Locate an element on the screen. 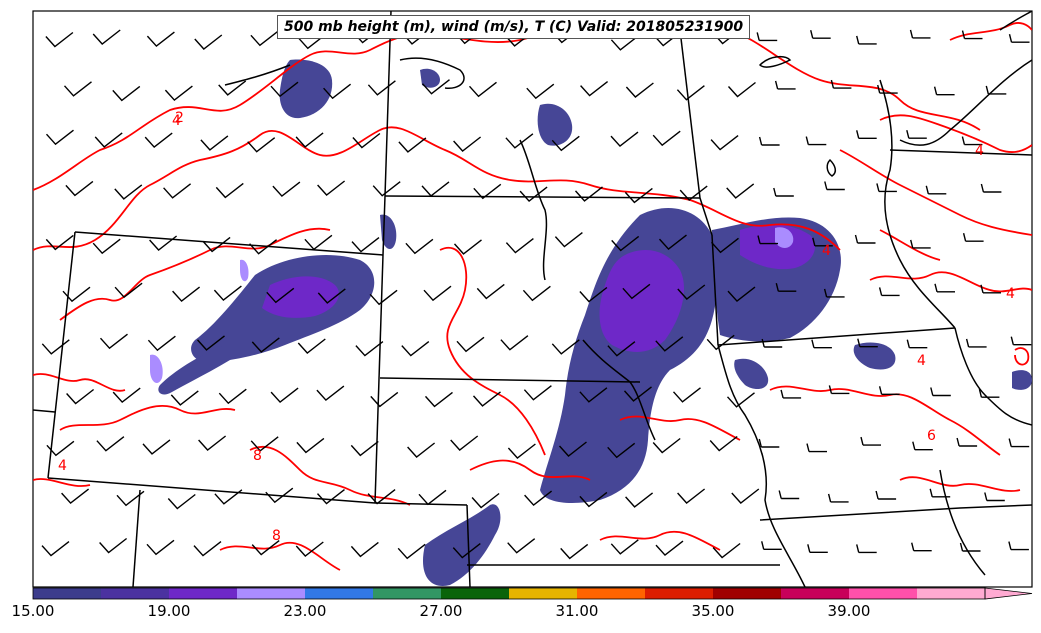 The height and width of the screenshot is (633, 1041). colorbar-outline is located at coordinates (509, 593).